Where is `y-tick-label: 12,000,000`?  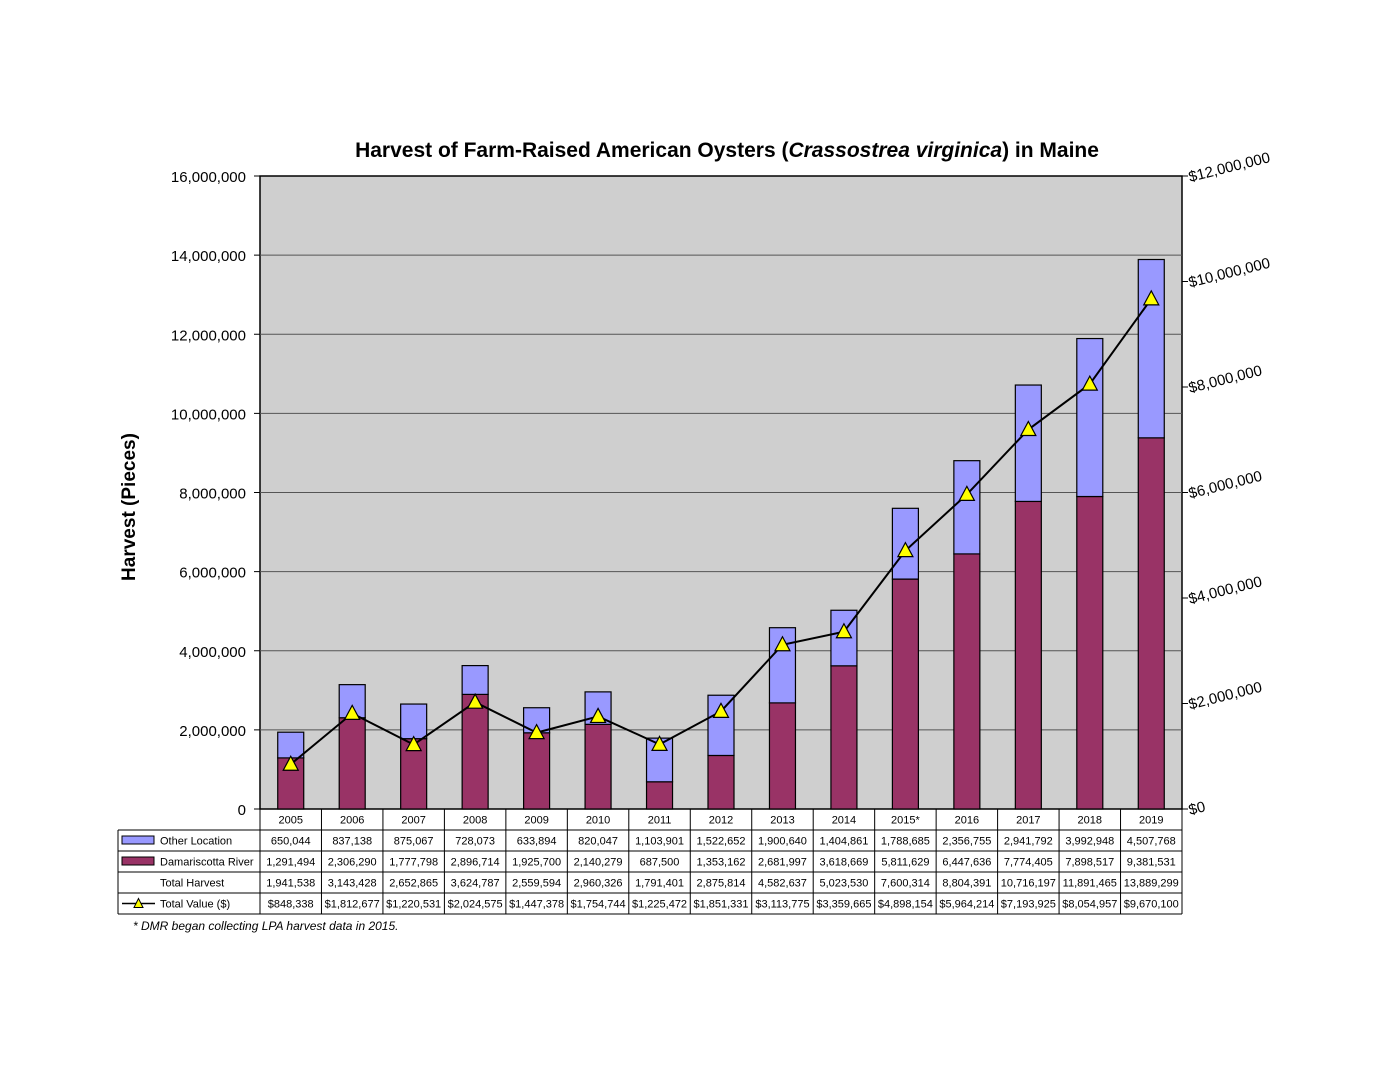 y-tick-label: 12,000,000 is located at coordinates (208, 335).